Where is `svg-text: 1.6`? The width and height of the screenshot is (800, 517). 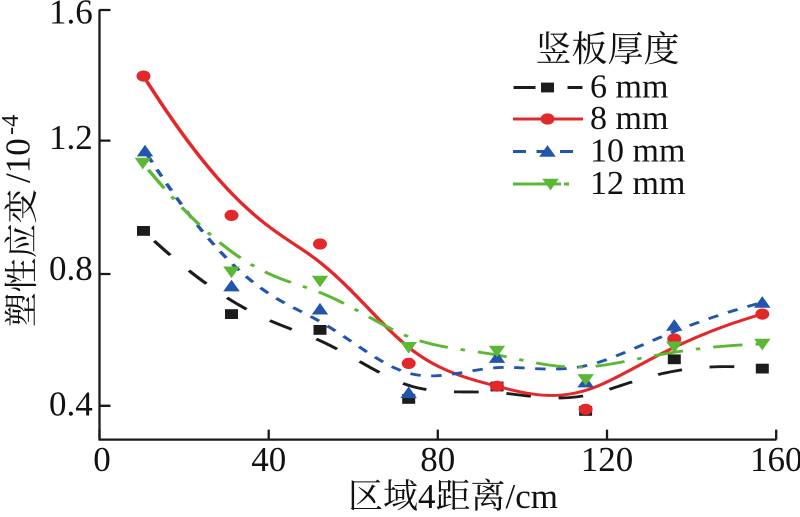
svg-text: 1.6 is located at coordinates (71, 15).